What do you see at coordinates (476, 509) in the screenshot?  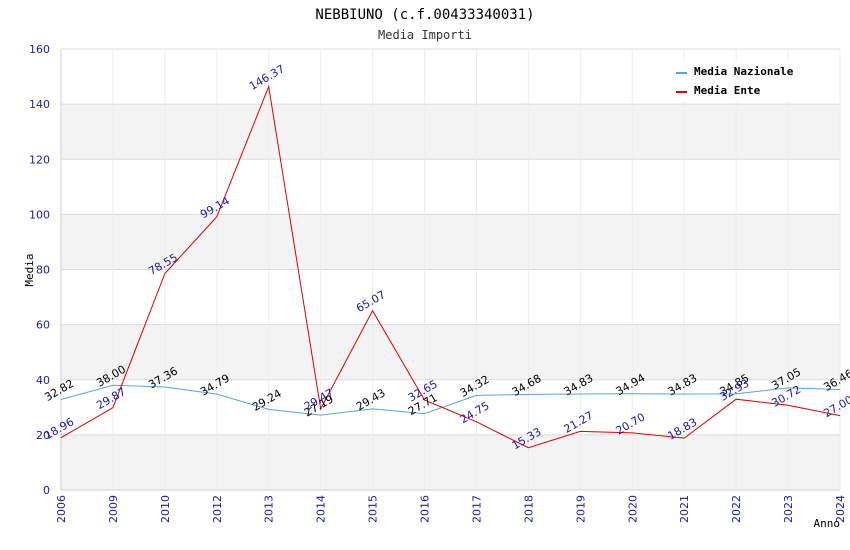 I see `x-tick-label: 2017` at bounding box center [476, 509].